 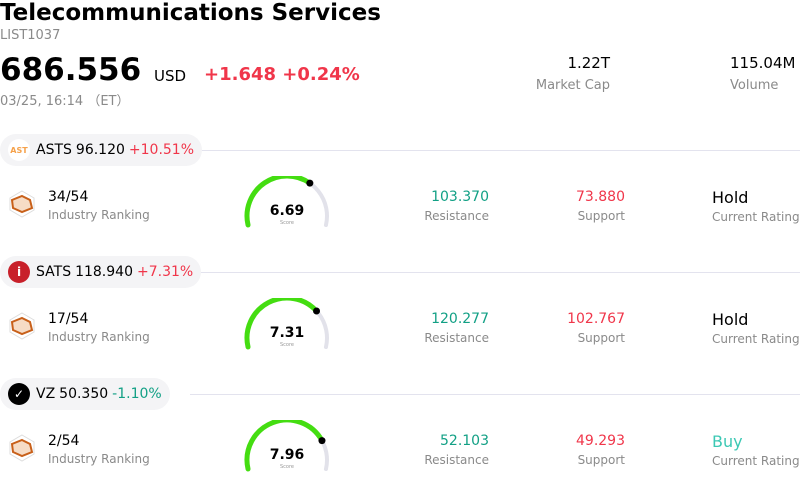 I want to click on score-gauge: 6.69 Score, so click(x=286, y=202).